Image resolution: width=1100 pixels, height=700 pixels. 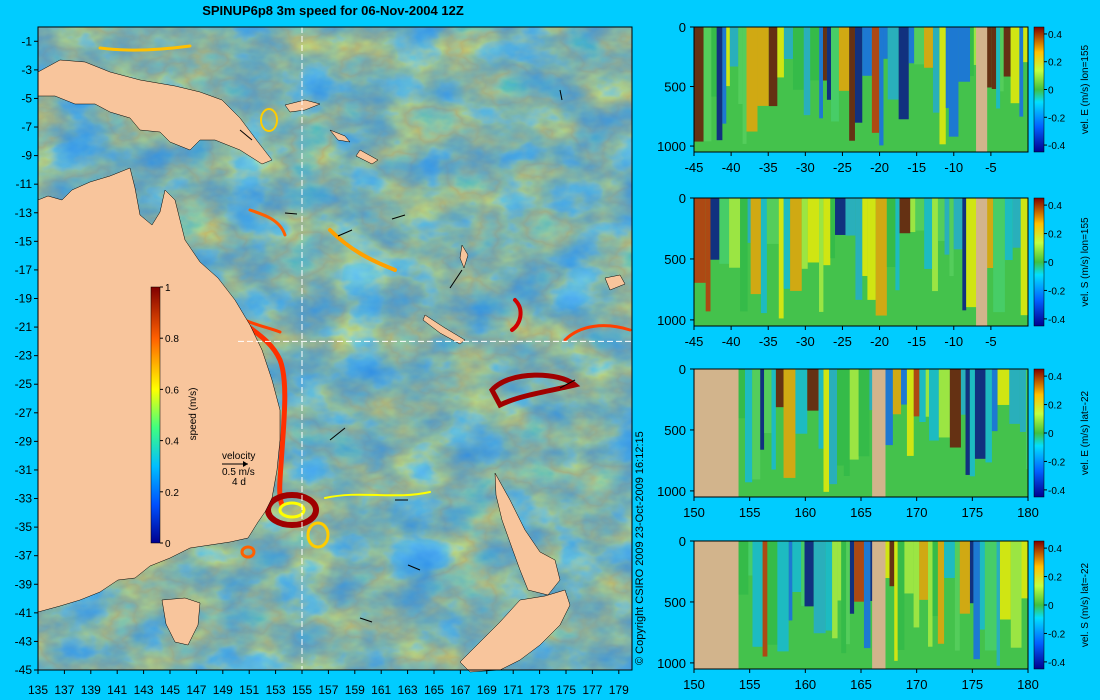 I want to click on map-lon-tick-label: 165, so click(x=434, y=690).